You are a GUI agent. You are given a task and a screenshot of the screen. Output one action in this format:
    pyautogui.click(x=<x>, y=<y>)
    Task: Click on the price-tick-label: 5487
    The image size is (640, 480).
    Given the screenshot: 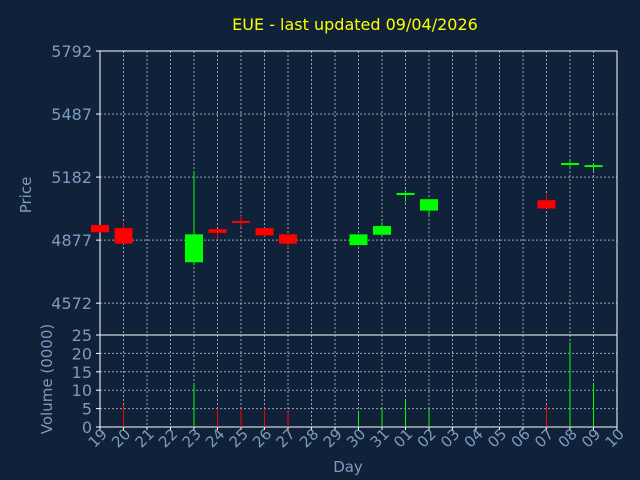 What is the action you would take?
    pyautogui.click(x=71, y=114)
    